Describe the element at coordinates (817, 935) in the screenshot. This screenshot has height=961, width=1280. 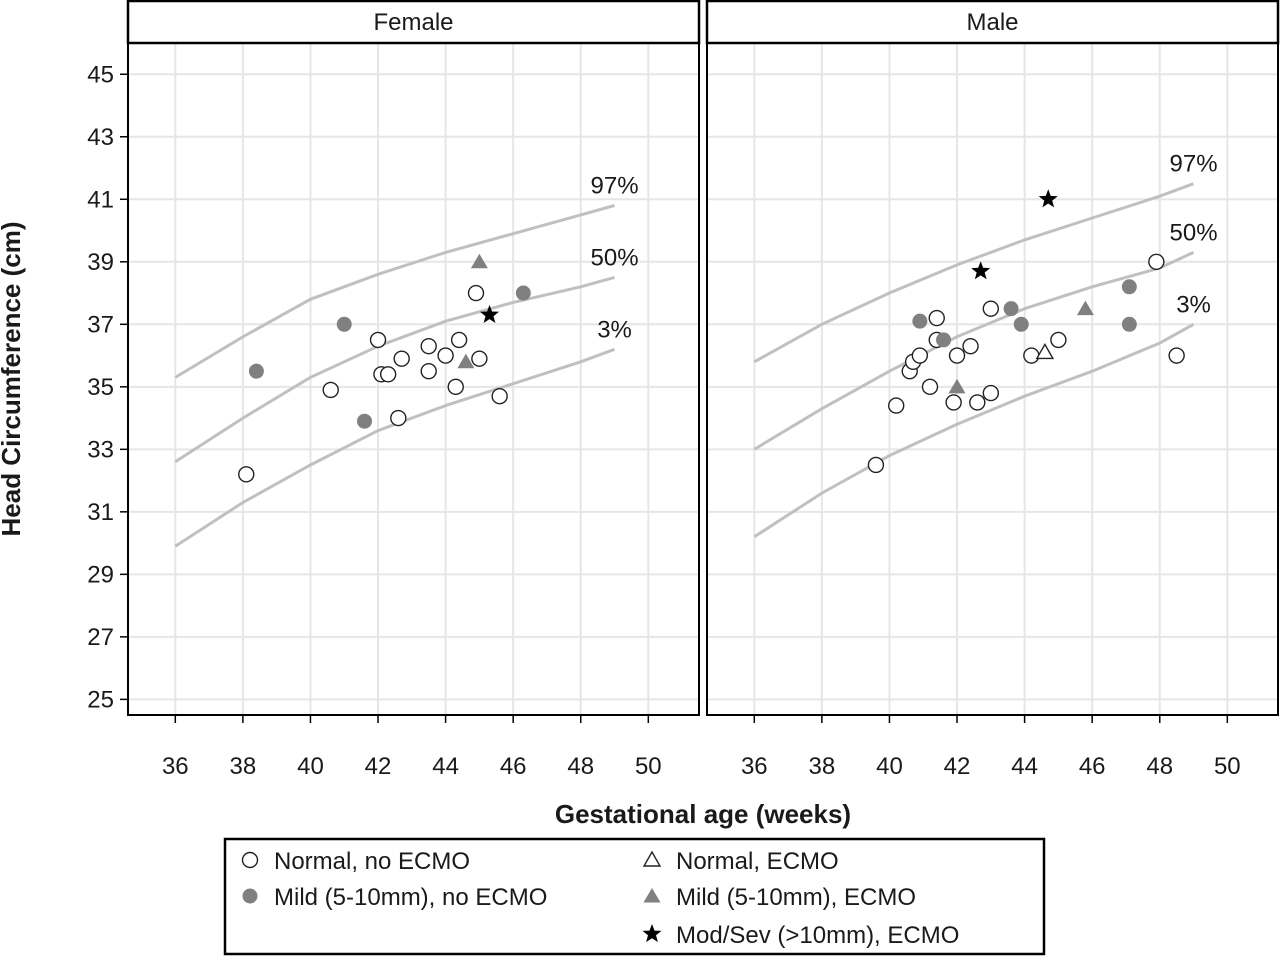
I see `legend-label: Mod/Sev (>10mm), ECMO` at that location.